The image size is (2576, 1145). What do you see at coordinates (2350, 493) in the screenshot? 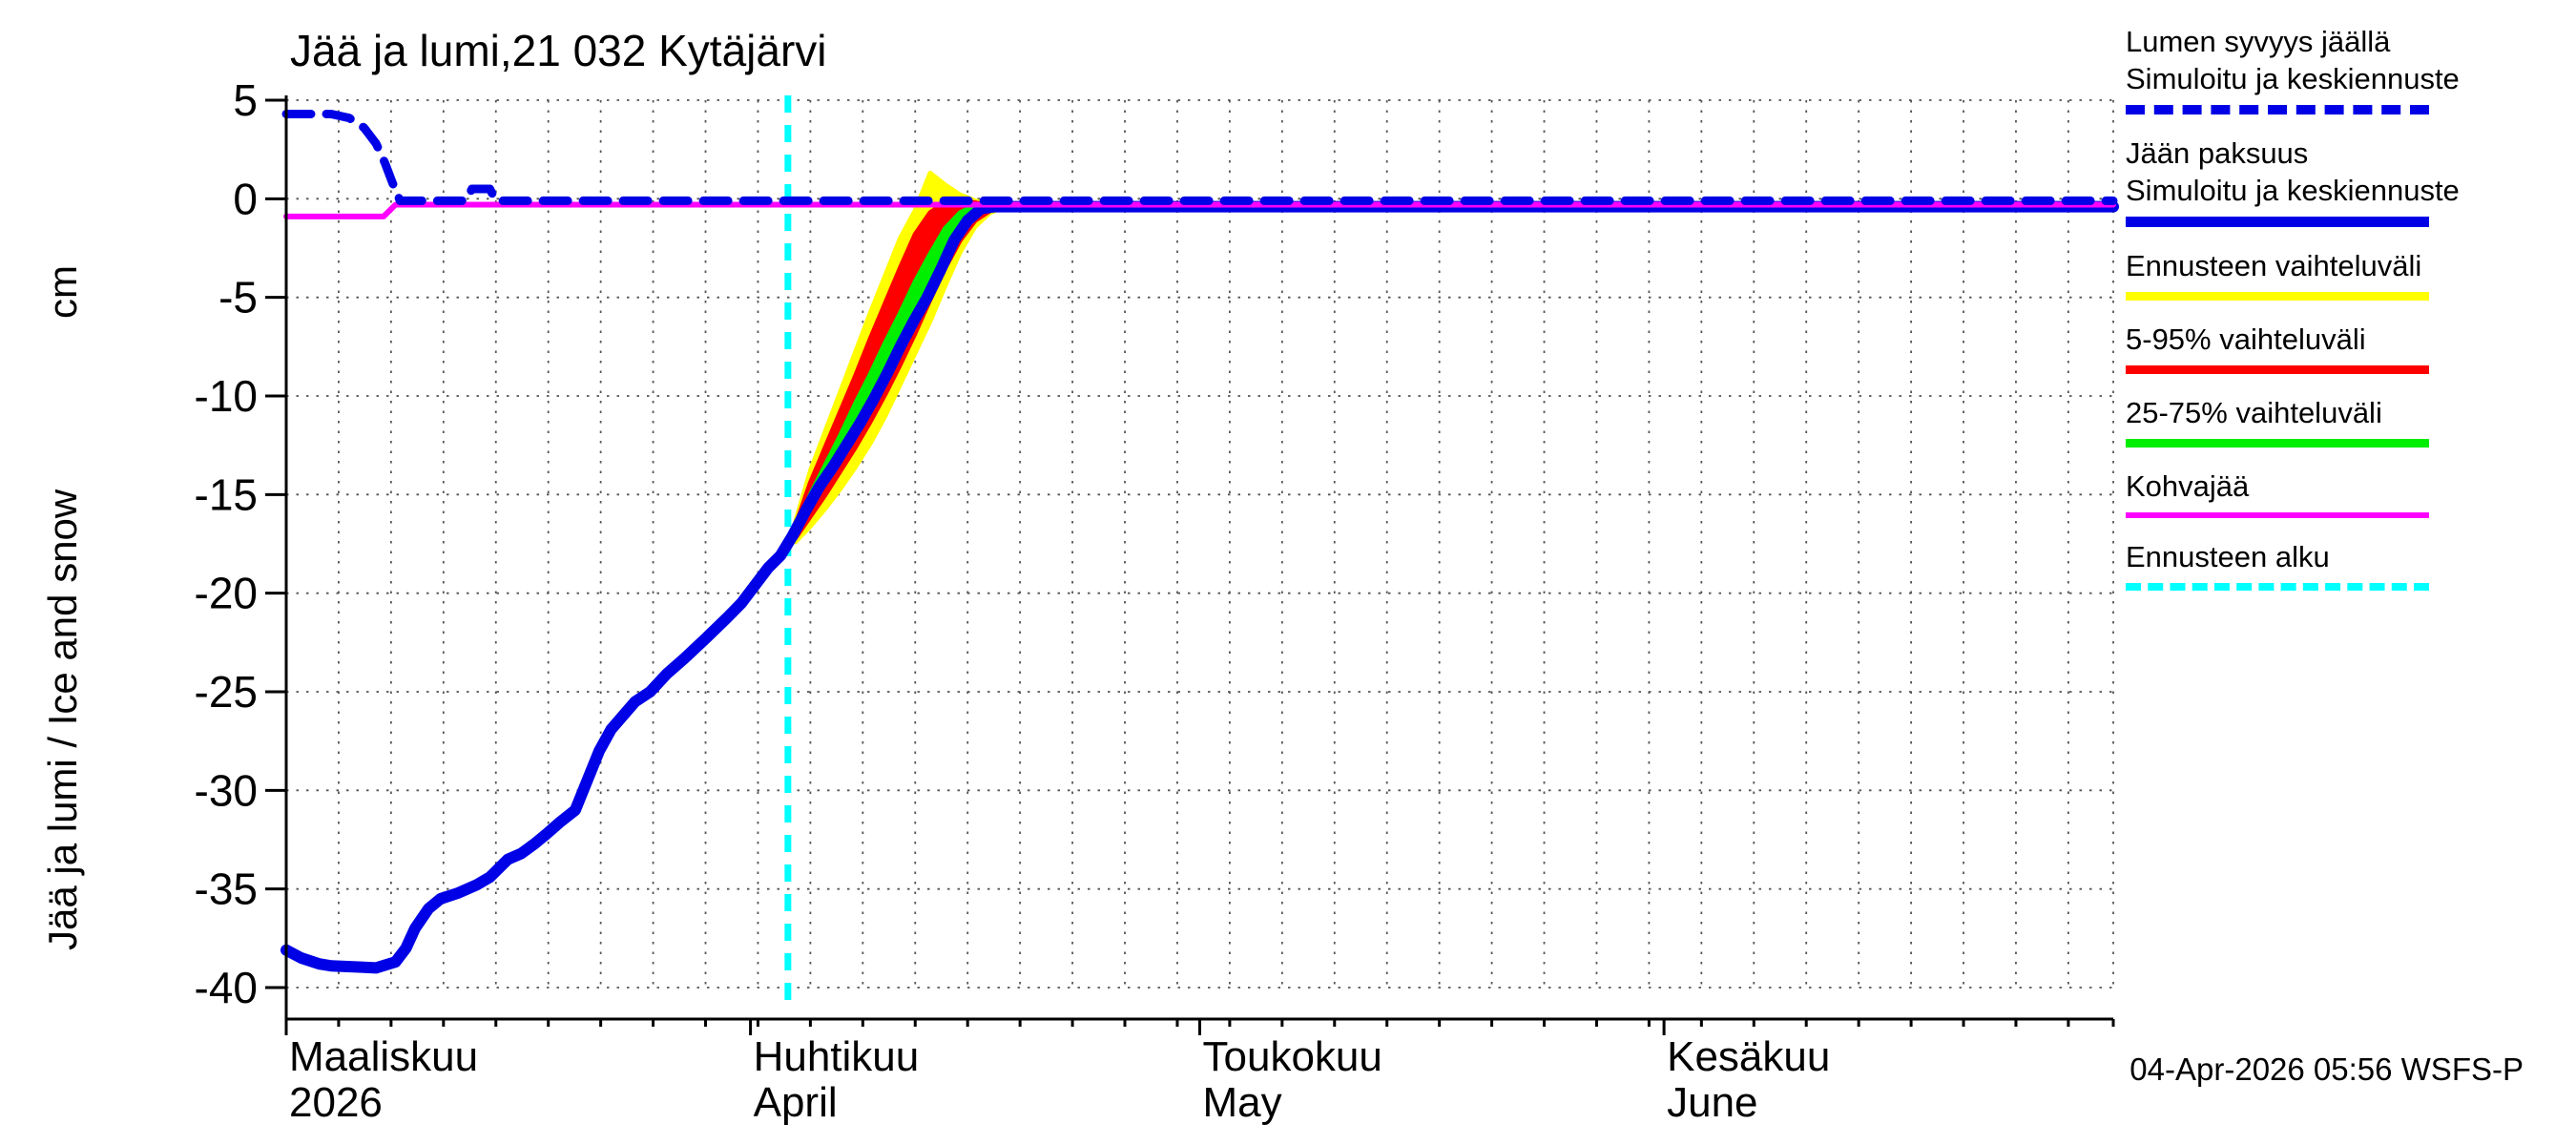
I see `legend-entry-kohvajaa: Kohvajää` at bounding box center [2350, 493].